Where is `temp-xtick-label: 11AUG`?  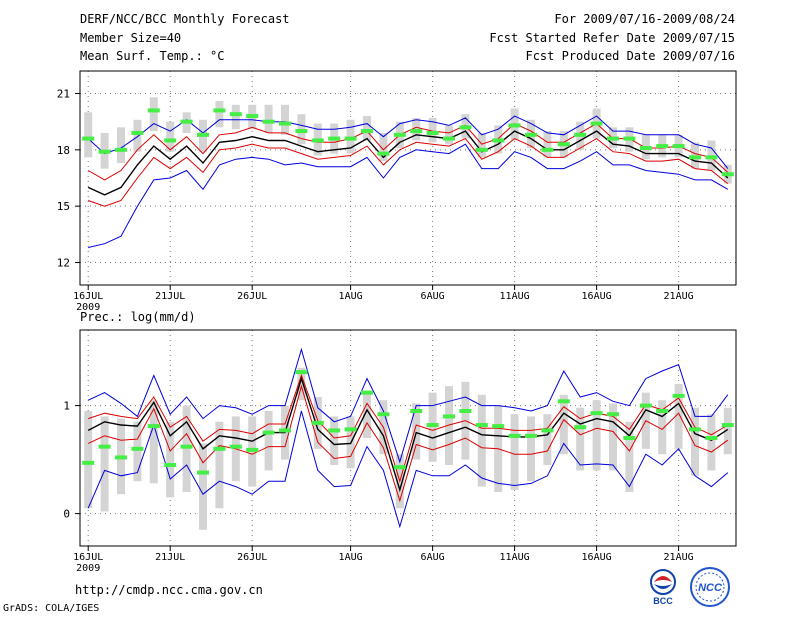 temp-xtick-label: 11AUG is located at coordinates (515, 296).